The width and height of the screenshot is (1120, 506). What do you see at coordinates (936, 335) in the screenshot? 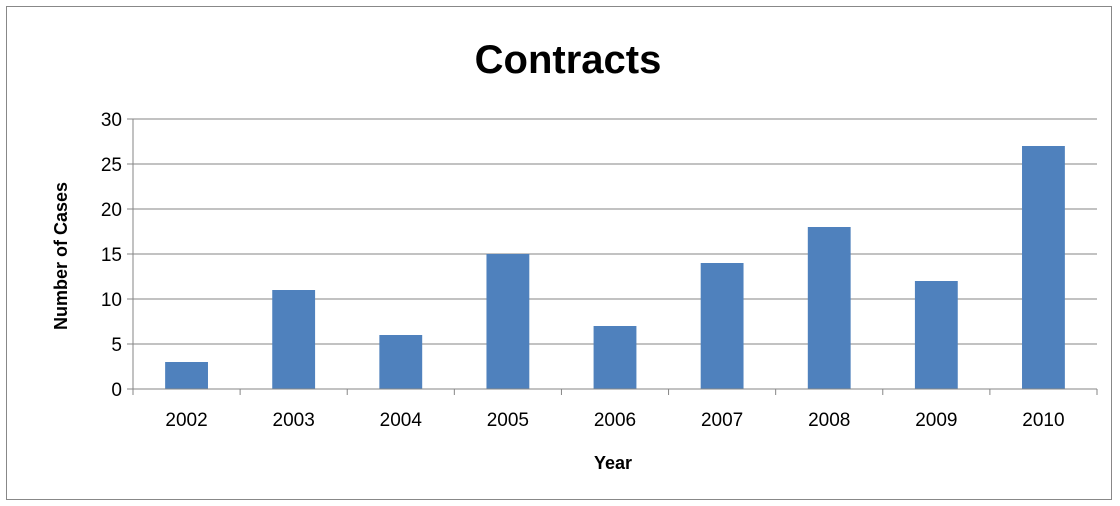
I see `bar-2009` at bounding box center [936, 335].